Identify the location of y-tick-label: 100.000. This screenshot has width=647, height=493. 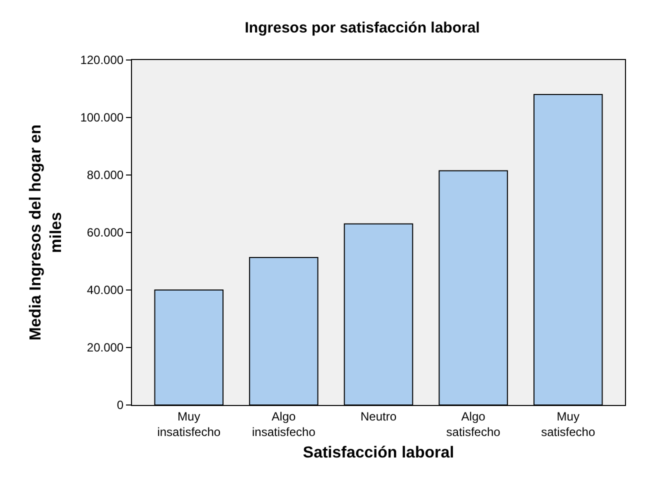
(102, 117).